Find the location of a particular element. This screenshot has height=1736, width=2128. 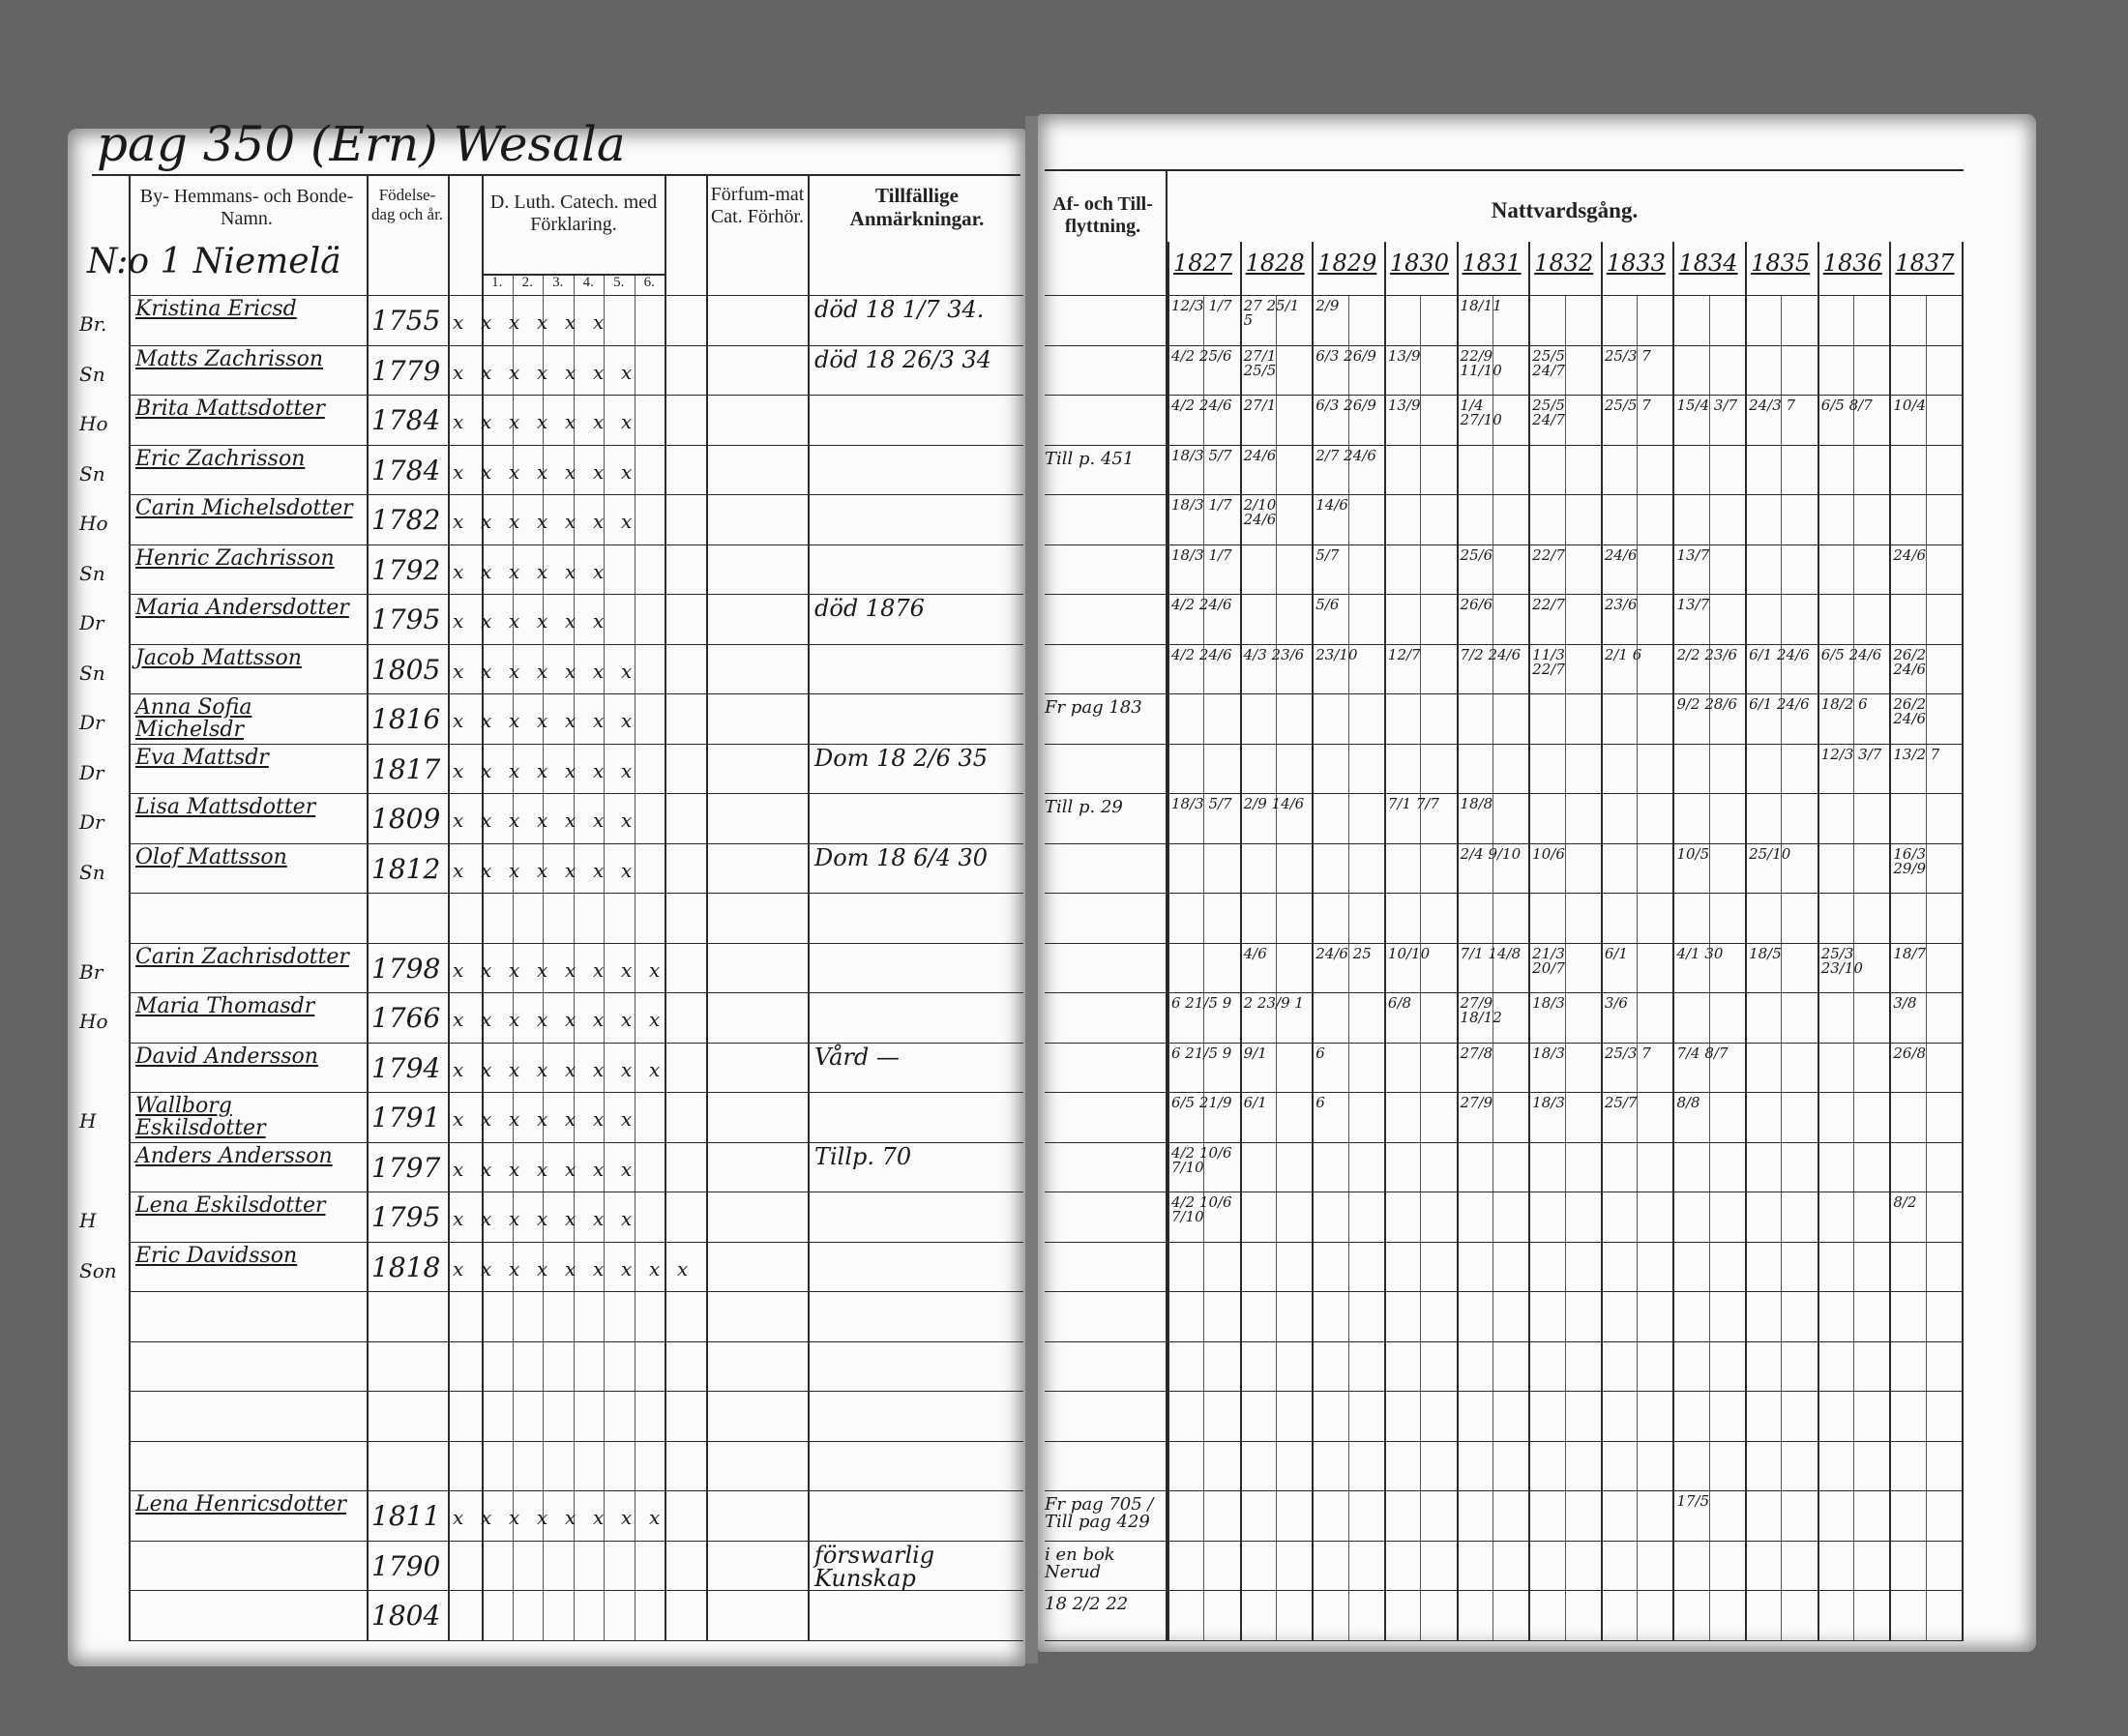

moving-note: Till p. 451 is located at coordinates (1090, 458).